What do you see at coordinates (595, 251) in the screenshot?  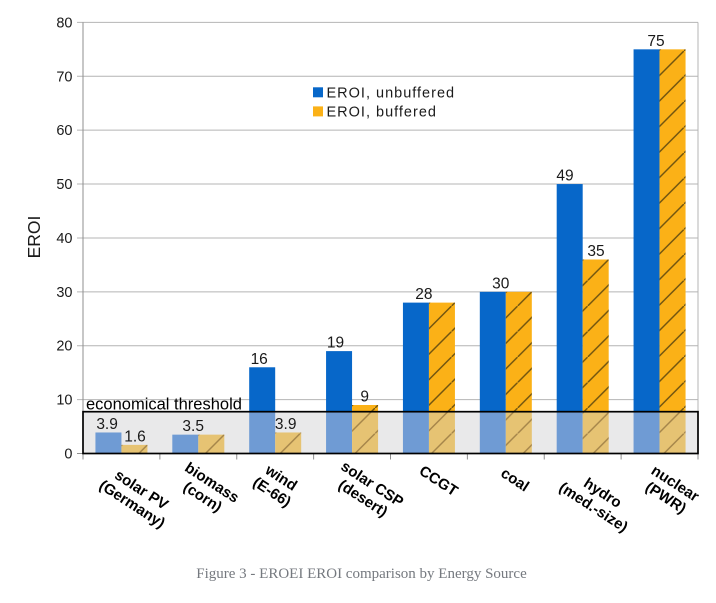 I see `svg-text: 35` at bounding box center [595, 251].